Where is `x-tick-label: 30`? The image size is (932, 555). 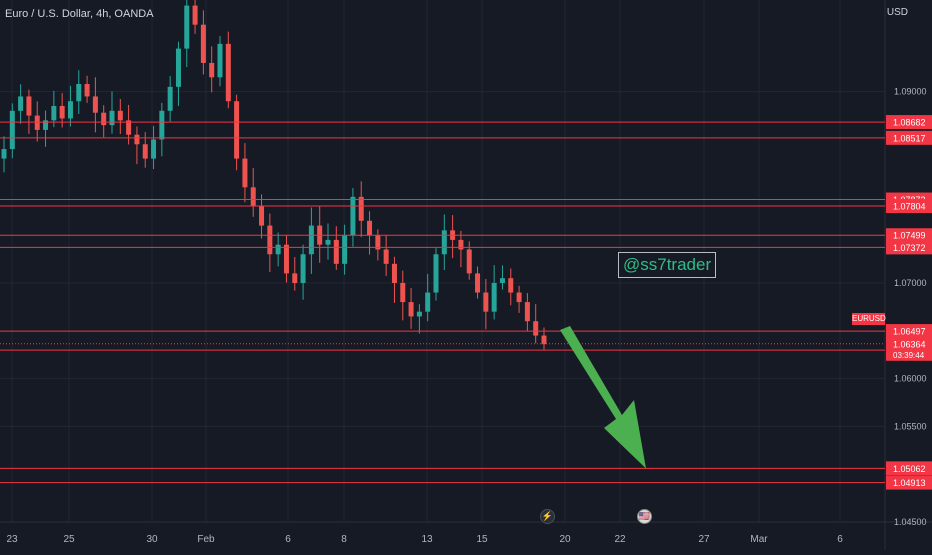 x-tick-label: 30 is located at coordinates (152, 539).